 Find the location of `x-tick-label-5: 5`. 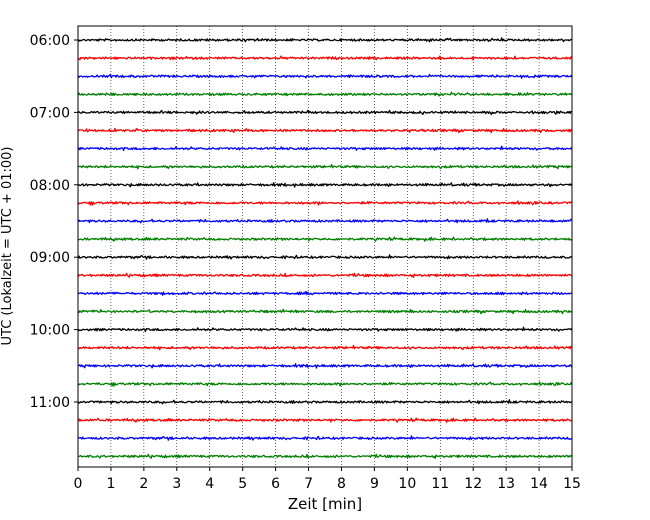

x-tick-label-5: 5 is located at coordinates (242, 484).